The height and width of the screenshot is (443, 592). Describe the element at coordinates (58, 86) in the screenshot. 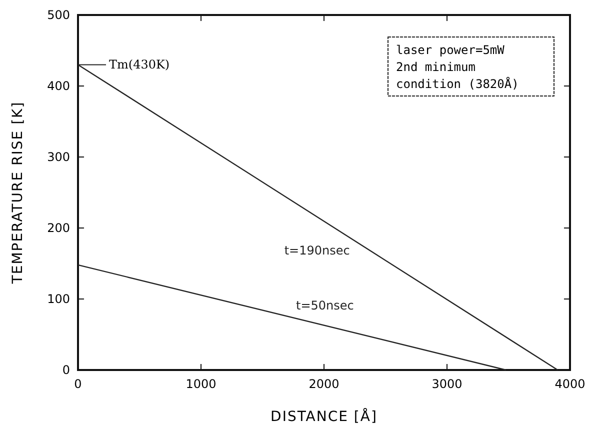

I see `y-tick-label: 400` at that location.